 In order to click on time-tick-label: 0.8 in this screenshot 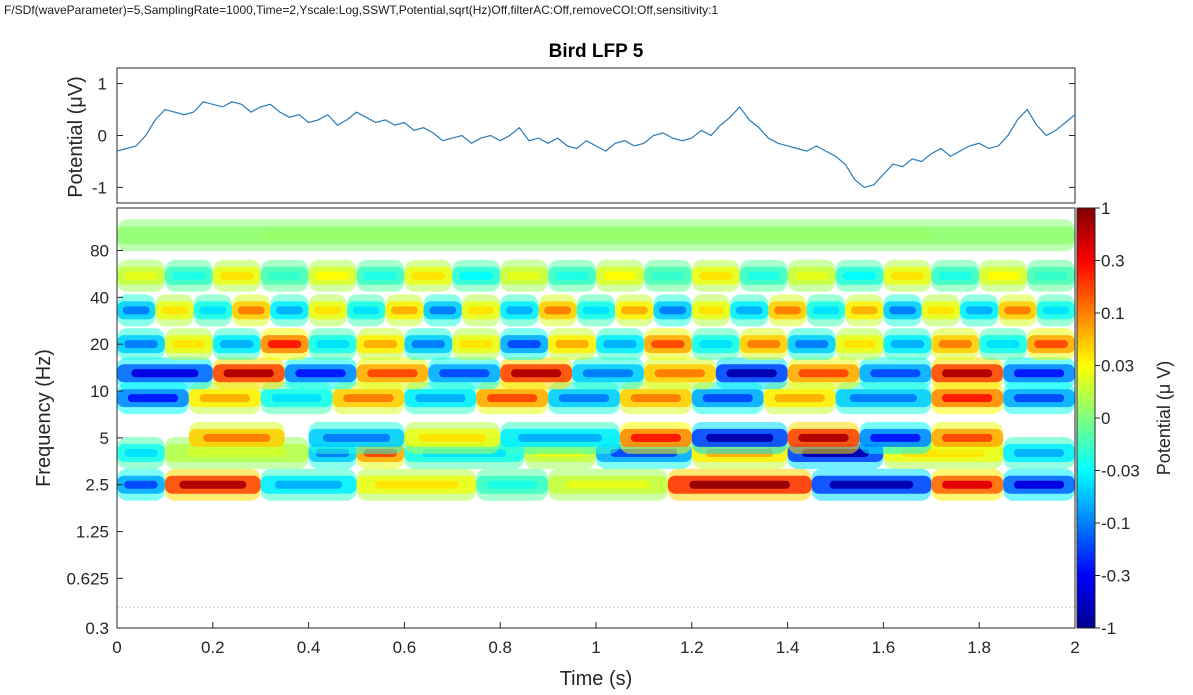, I will do `click(500, 647)`.